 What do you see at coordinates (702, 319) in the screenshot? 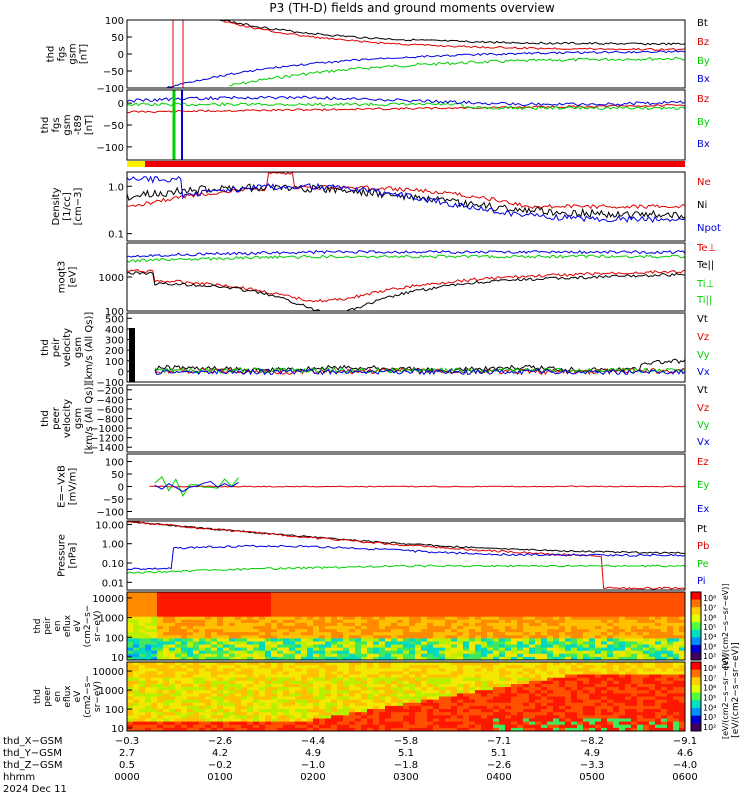
I see `legend-entry: Vt` at bounding box center [702, 319].